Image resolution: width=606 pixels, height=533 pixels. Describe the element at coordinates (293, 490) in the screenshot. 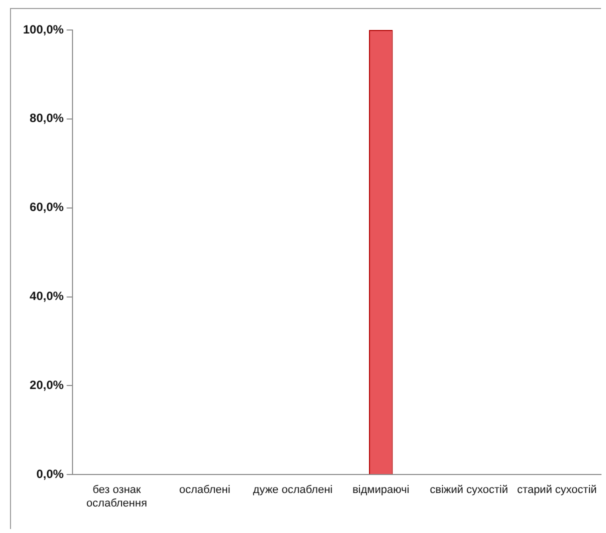

I see `x-tick-label: дуже ослаблені` at that location.